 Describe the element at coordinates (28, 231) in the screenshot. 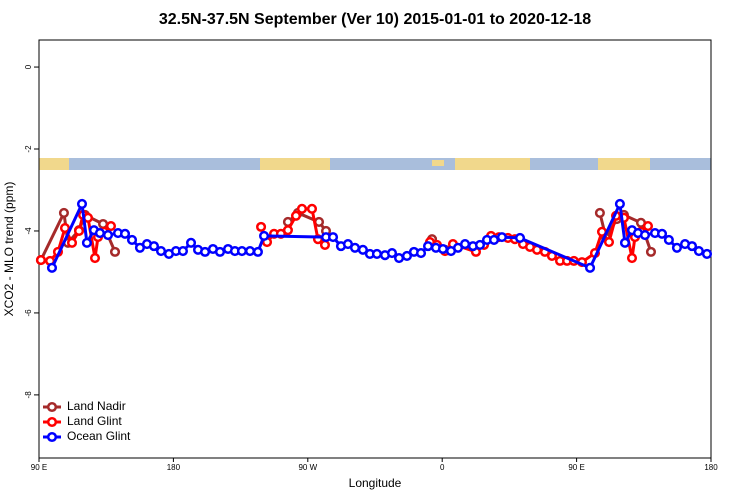

I see `y-tick-label: -4` at that location.